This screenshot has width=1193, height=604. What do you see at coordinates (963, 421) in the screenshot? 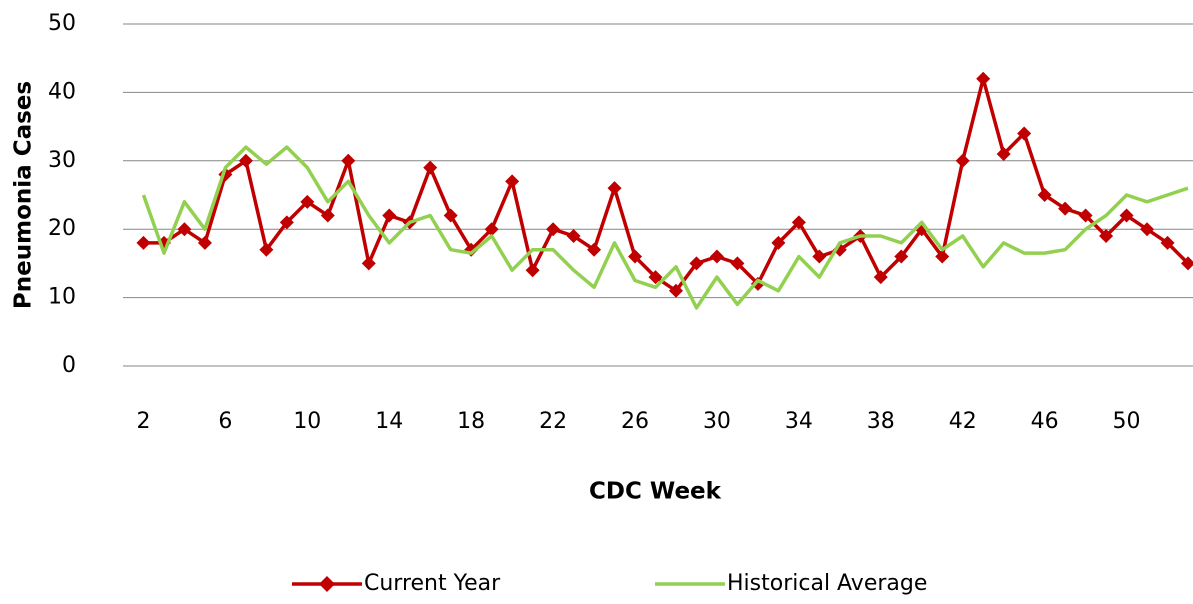
I see `x-tick-label: 42` at bounding box center [963, 421].